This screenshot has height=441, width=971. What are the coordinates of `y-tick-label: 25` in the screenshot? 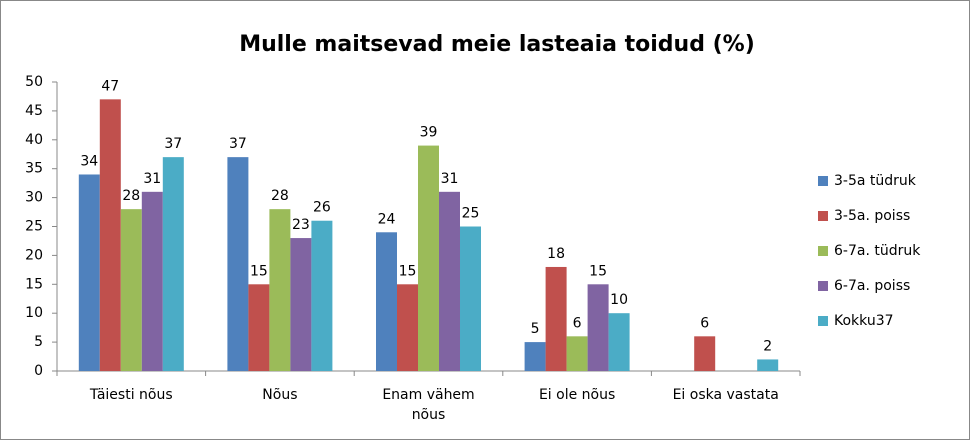 It's located at (34, 227).